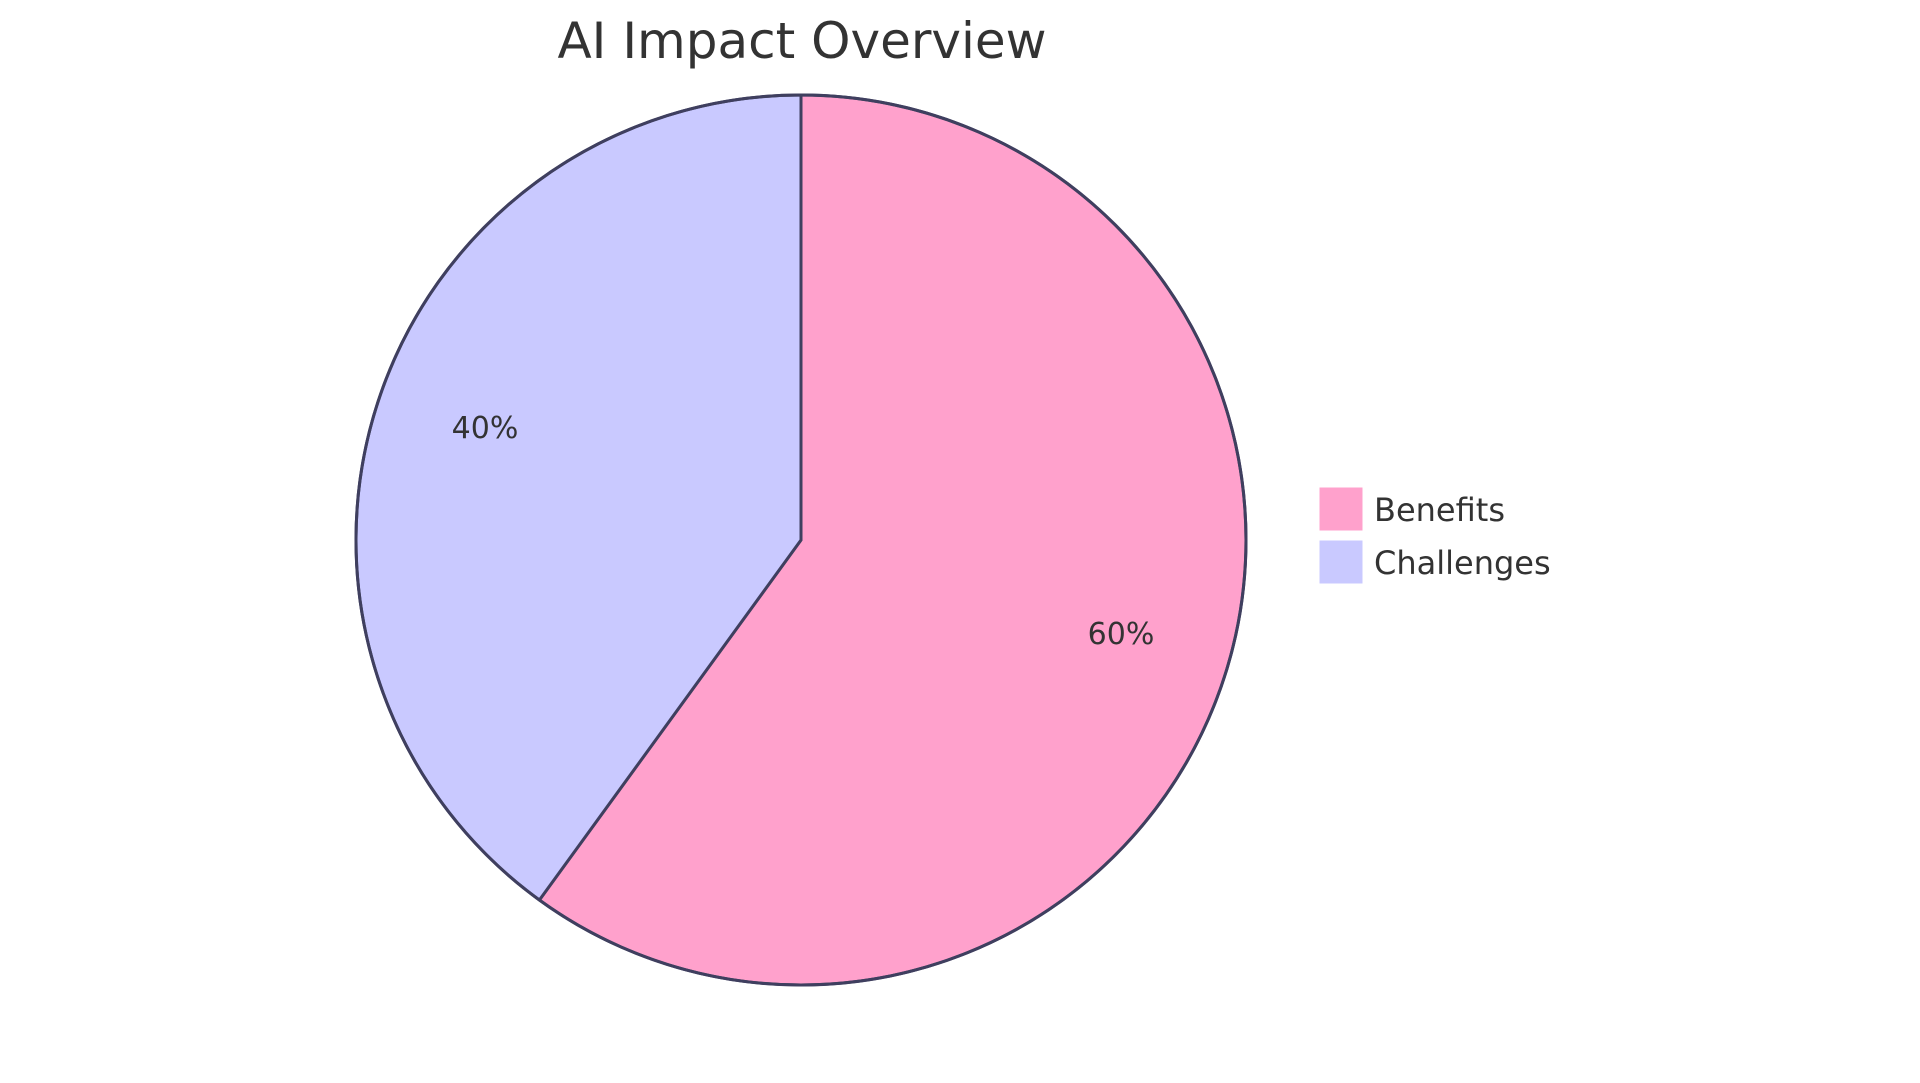  What do you see at coordinates (485, 428) in the screenshot?
I see `slice-label-challenges: 40%` at bounding box center [485, 428].